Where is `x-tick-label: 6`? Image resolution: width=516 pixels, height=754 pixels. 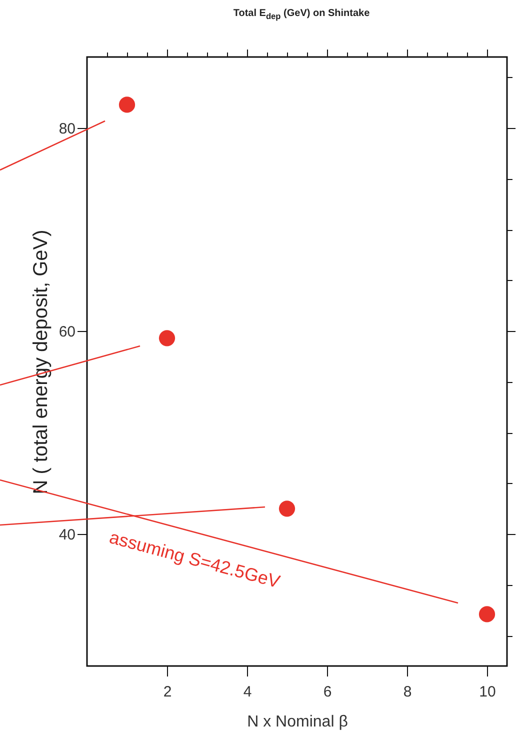 x-tick-label: 6 is located at coordinates (327, 692).